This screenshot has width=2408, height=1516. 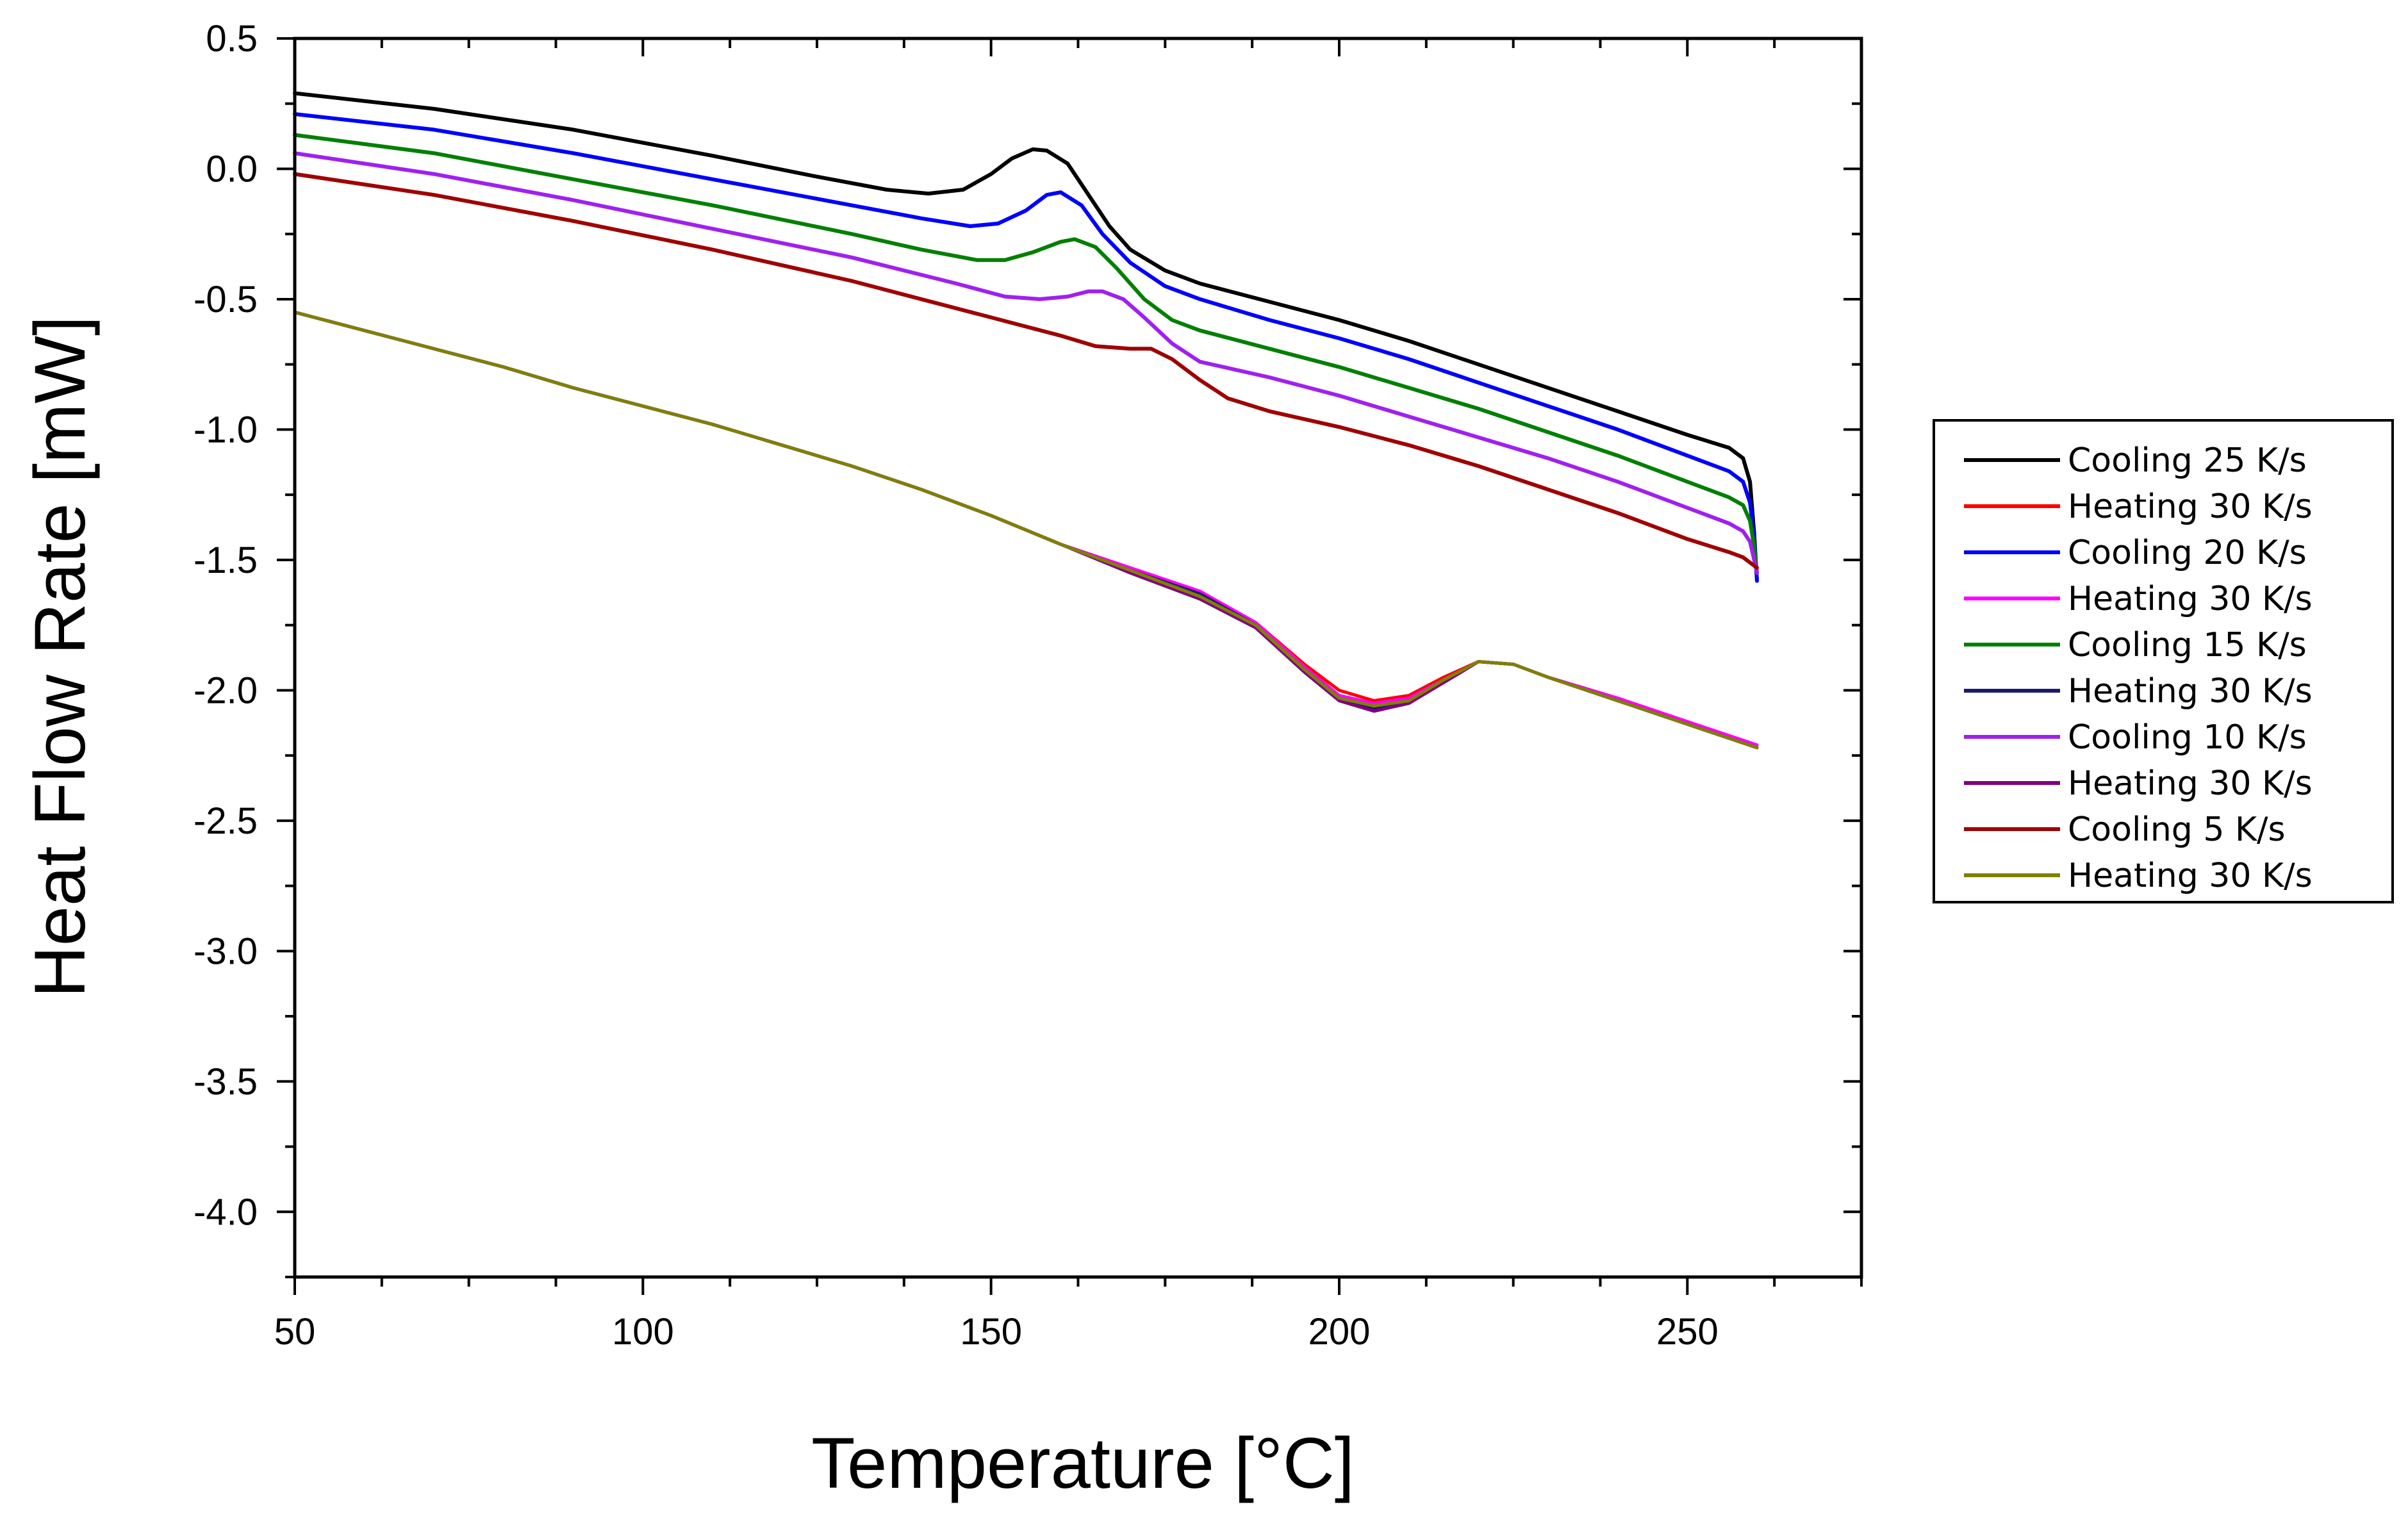 I want to click on y-tick-label: -4.0, so click(x=226, y=1212).